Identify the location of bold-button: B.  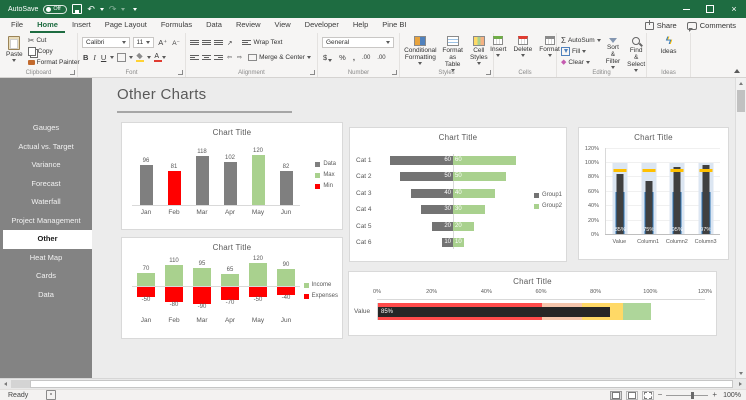
(86, 57).